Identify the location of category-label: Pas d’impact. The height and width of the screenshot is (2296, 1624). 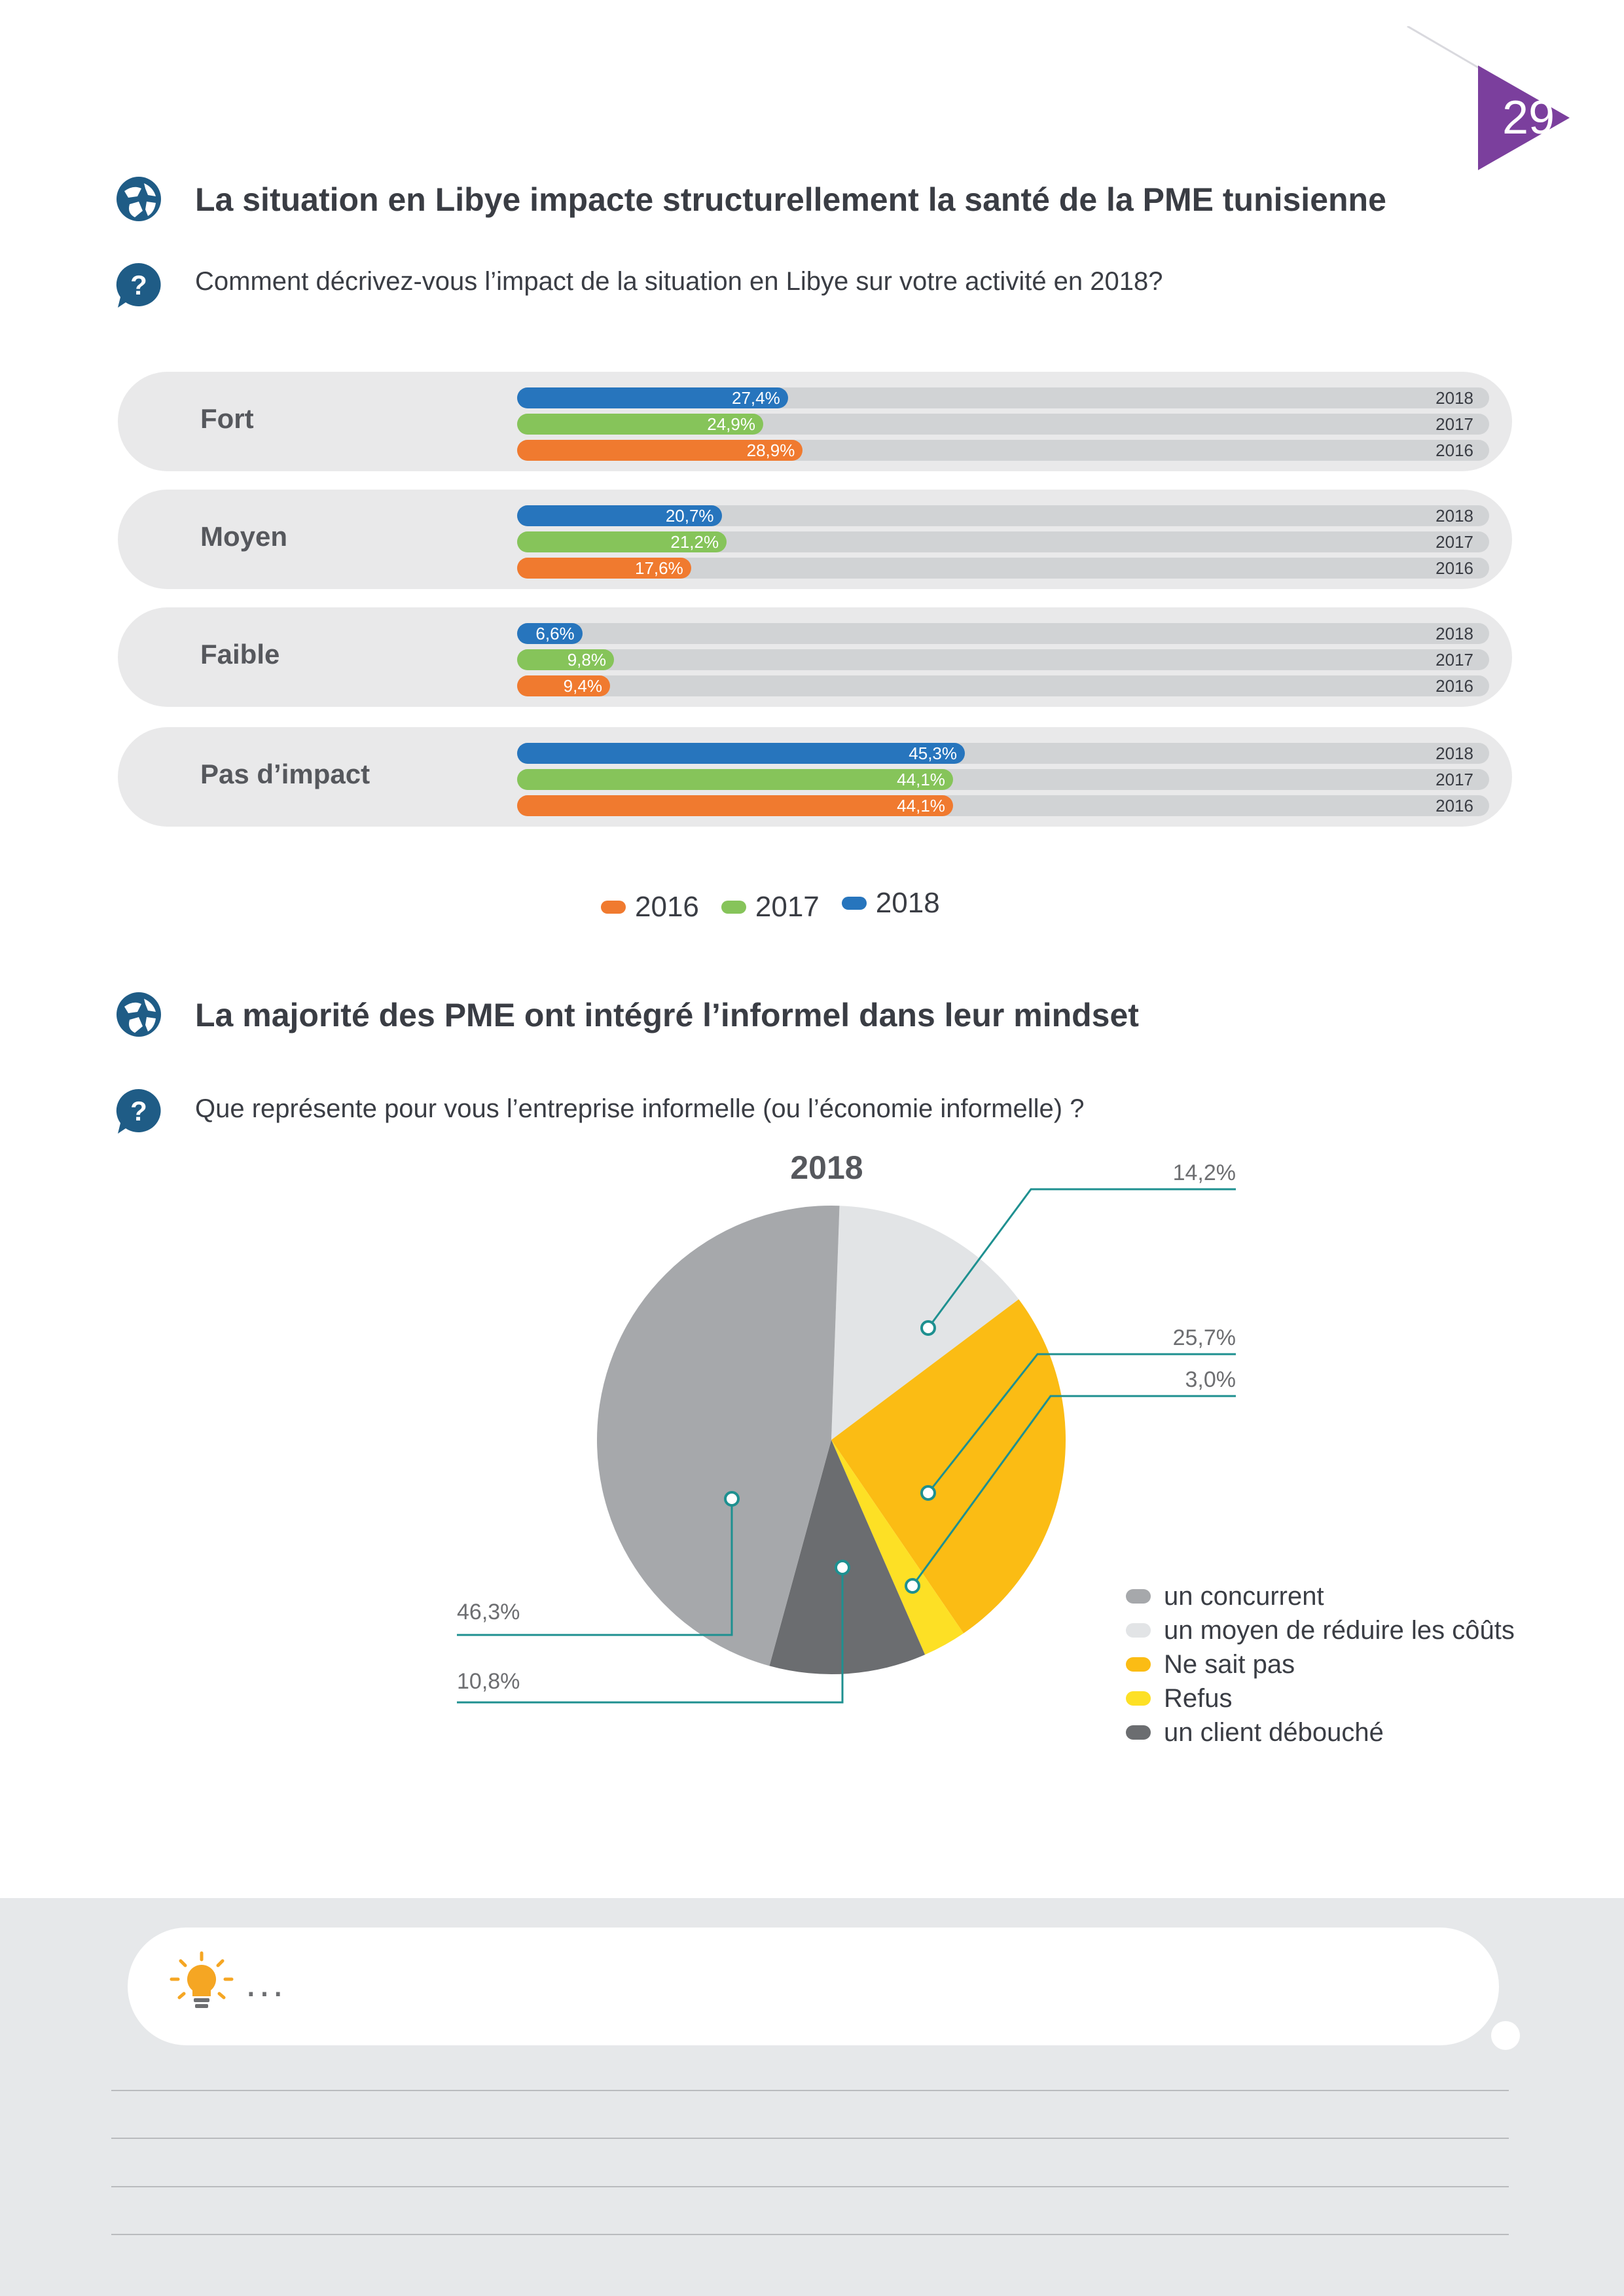
(285, 774).